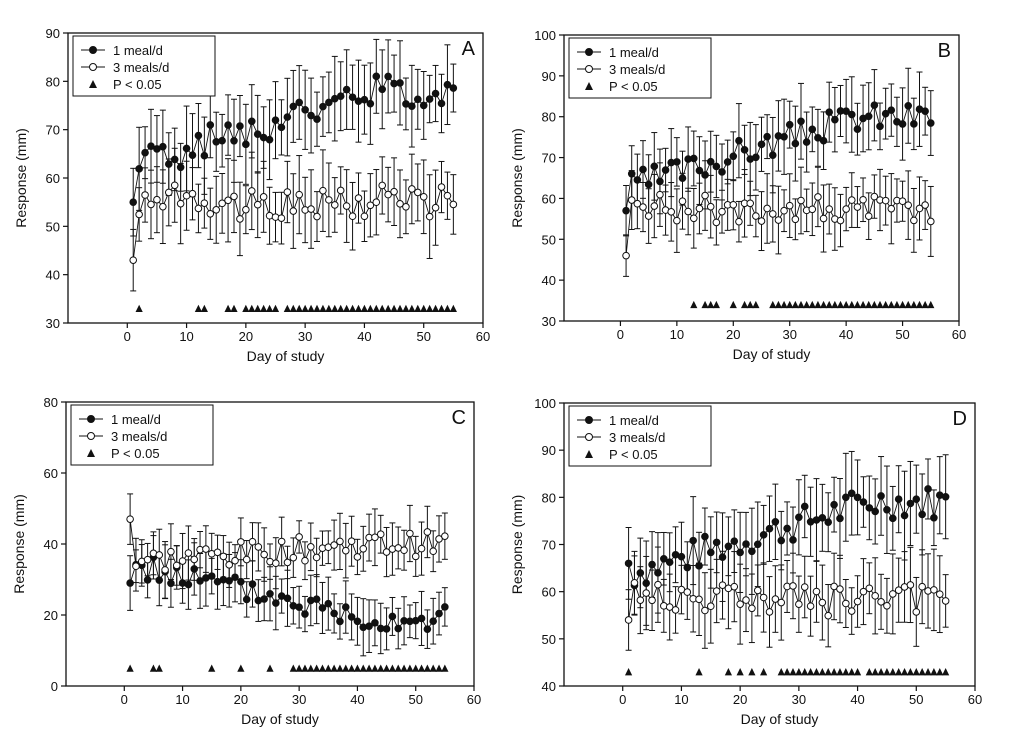 Image resolution: width=1024 pixels, height=746 pixels. What do you see at coordinates (740, 699) in the screenshot?
I see `x-tick-label: 20` at bounding box center [740, 699].